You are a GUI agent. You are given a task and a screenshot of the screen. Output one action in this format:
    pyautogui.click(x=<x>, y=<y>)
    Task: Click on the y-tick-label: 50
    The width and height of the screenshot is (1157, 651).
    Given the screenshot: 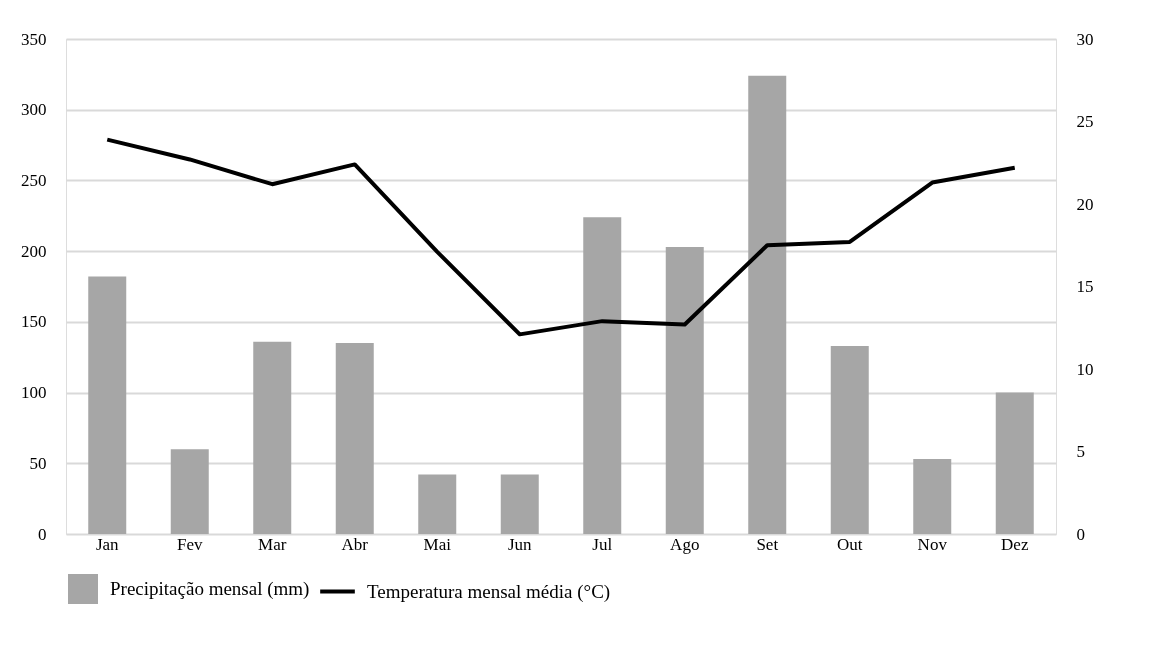 What is the action you would take?
    pyautogui.click(x=38, y=463)
    